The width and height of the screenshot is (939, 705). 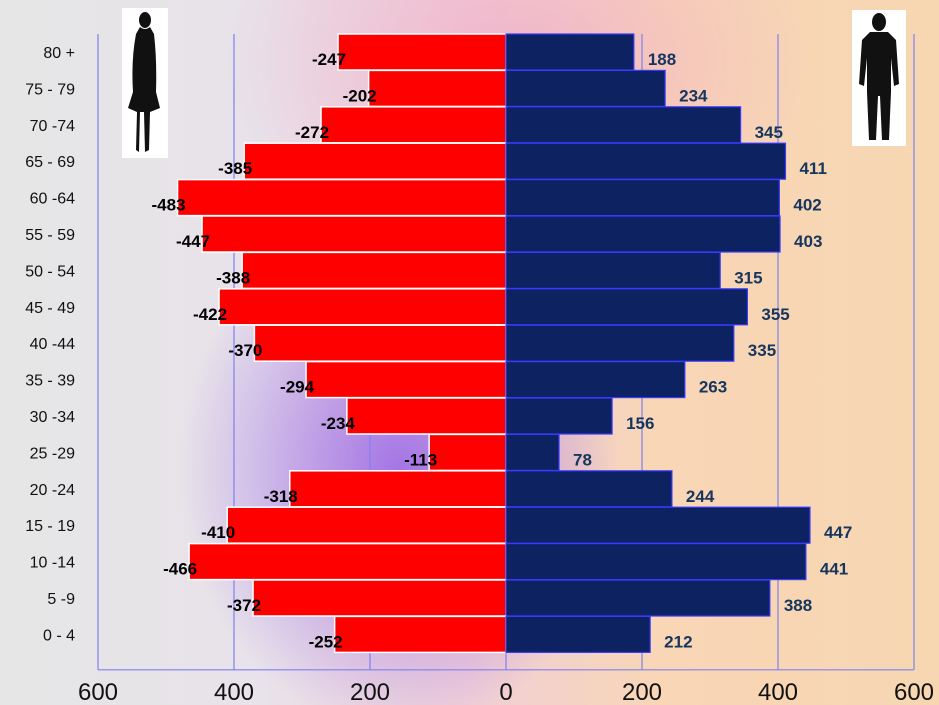 I want to click on value-label-left: -447, so click(x=193, y=241).